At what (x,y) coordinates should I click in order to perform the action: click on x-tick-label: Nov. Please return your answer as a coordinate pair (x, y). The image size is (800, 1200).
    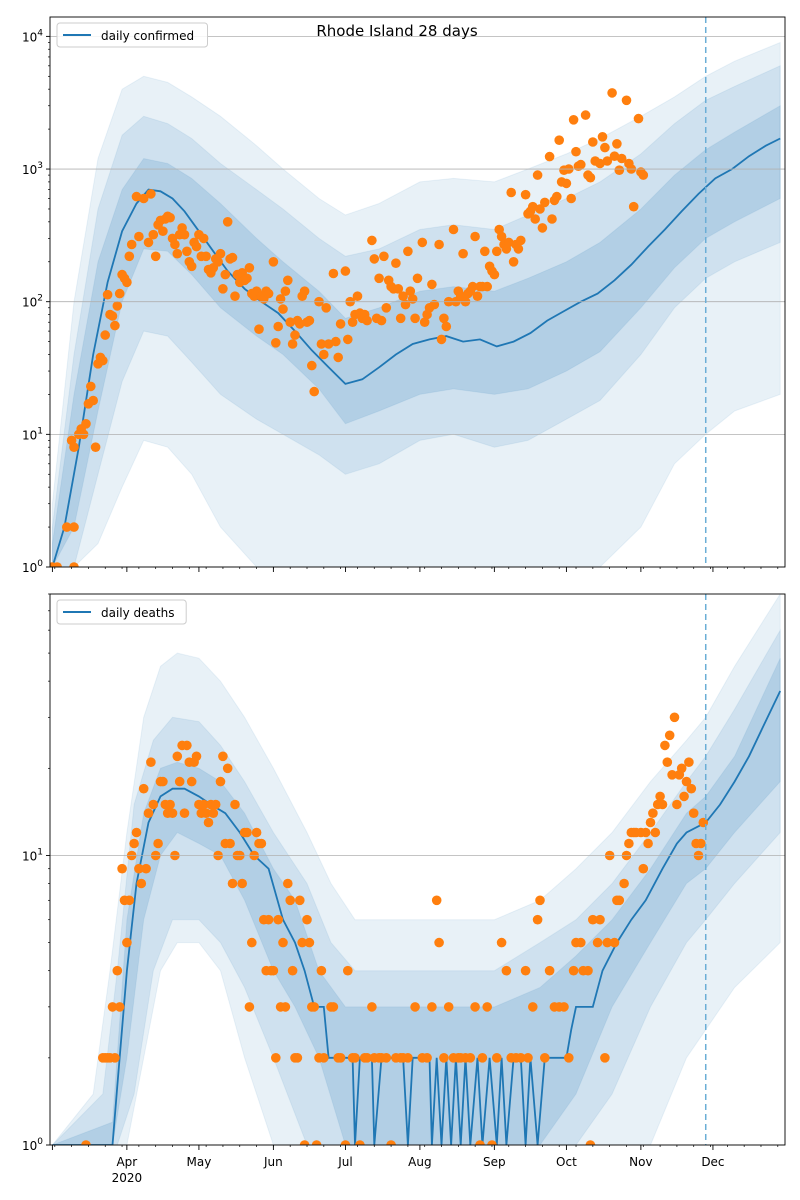
    Looking at the image, I should click on (640, 1162).